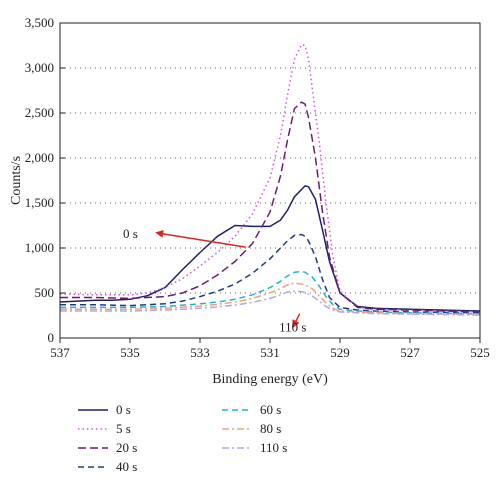  I want to click on legend-label-4: 60 s, so click(270, 409).